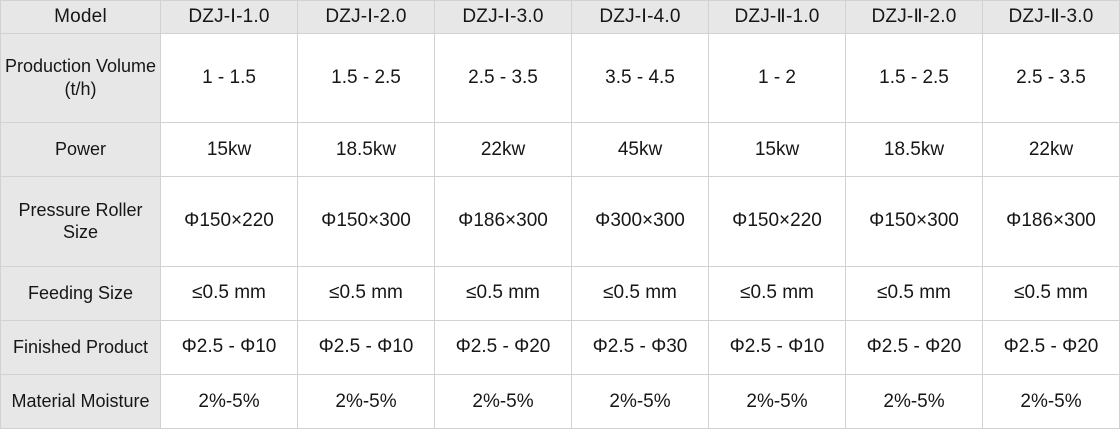 Image resolution: width=1120 pixels, height=429 pixels. Describe the element at coordinates (1051, 150) in the screenshot. I see `cell-power-7: 22kw` at that location.